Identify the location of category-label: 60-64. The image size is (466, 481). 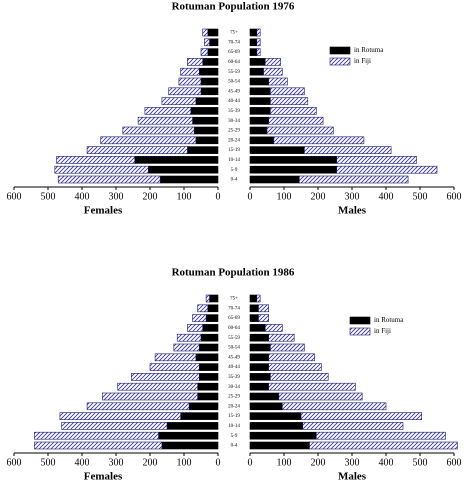
(234, 62).